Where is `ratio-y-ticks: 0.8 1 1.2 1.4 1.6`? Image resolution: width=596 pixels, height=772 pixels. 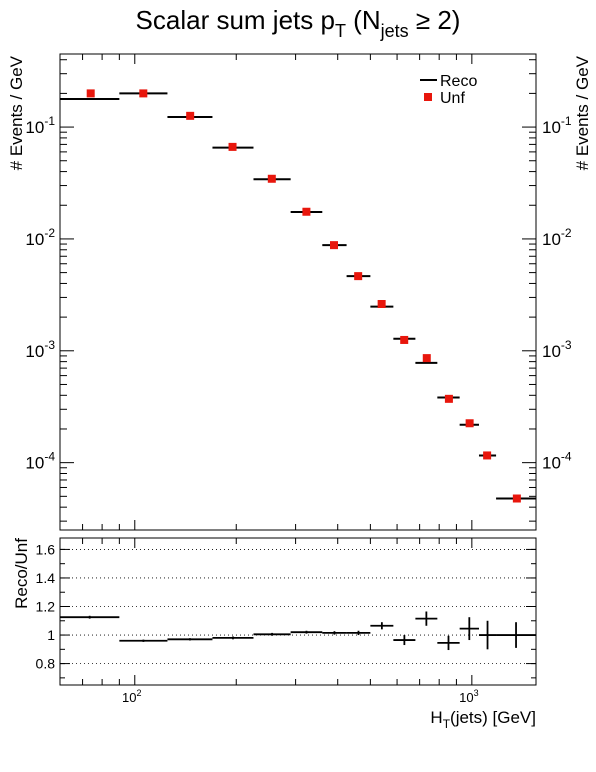 ratio-y-ticks: 0.8 1 1.2 1.4 1.6 is located at coordinates (286, 610).